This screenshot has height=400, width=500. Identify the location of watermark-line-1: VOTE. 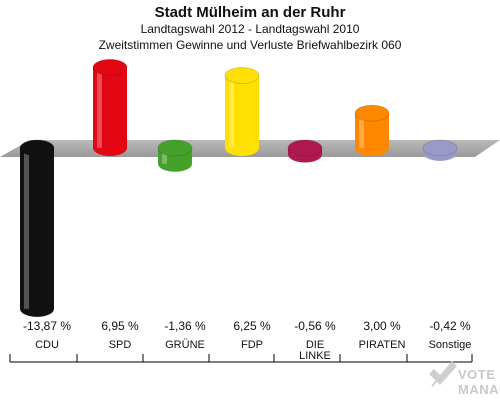
(476, 374).